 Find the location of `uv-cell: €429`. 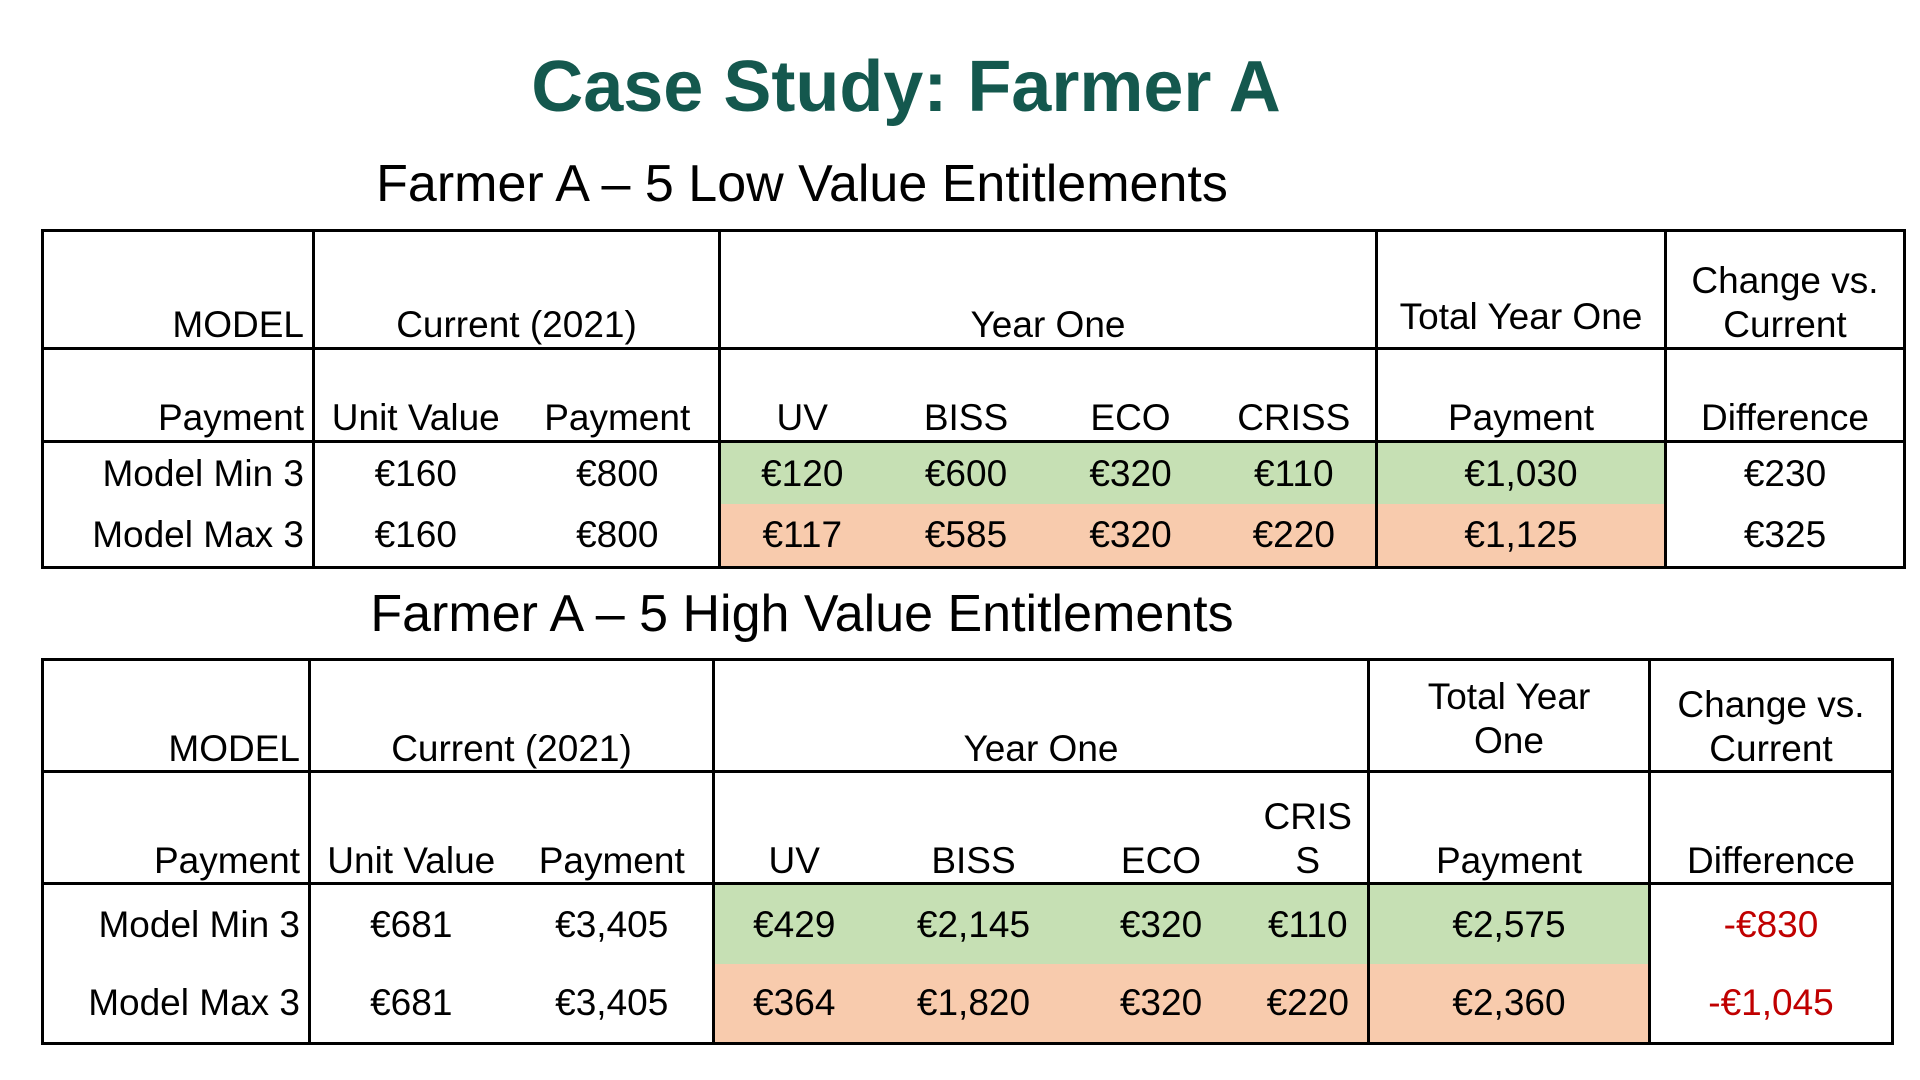

uv-cell: €429 is located at coordinates (793, 923).